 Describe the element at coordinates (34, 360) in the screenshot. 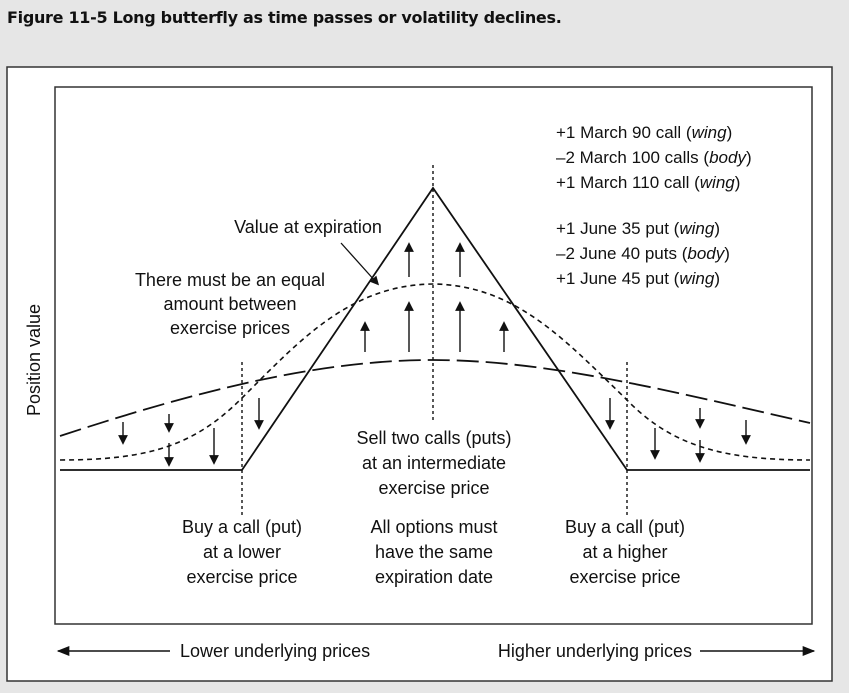

I see `y-axis-label: Position value` at that location.